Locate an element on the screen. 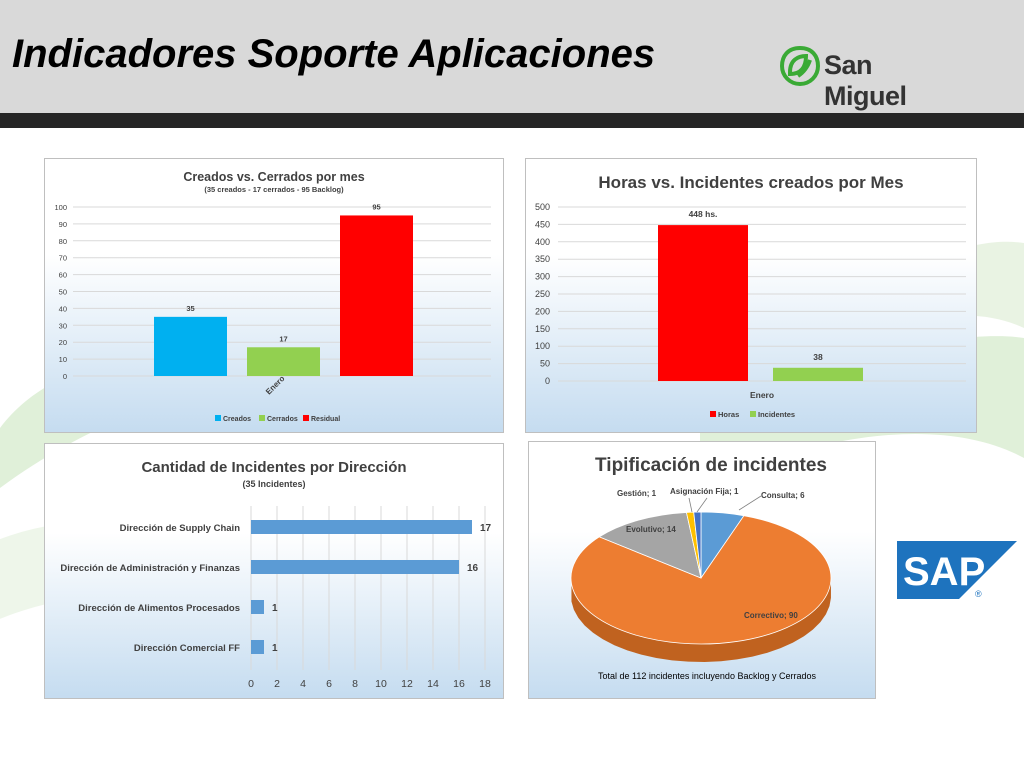  chart1-title: Creados vs. Cerrados por mes is located at coordinates (273, 177).